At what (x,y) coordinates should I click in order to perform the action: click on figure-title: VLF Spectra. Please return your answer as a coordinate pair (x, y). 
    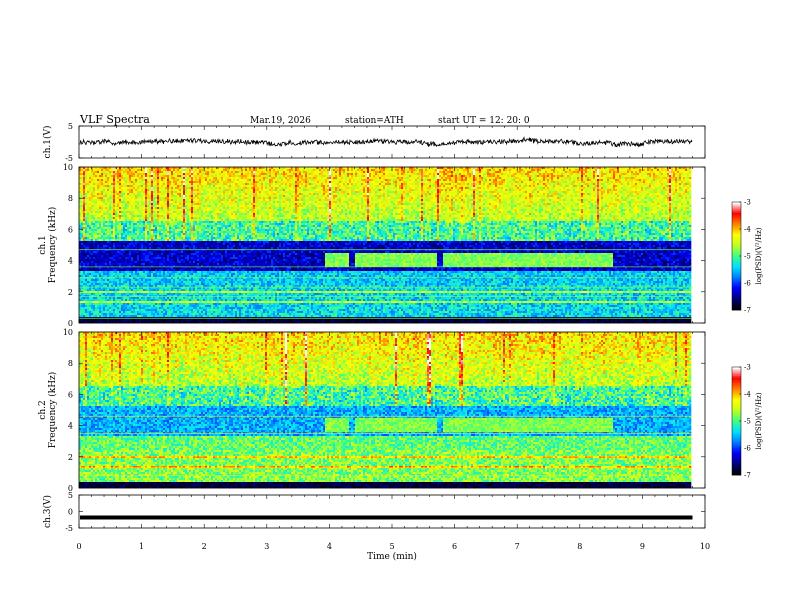
    Looking at the image, I should click on (114, 119).